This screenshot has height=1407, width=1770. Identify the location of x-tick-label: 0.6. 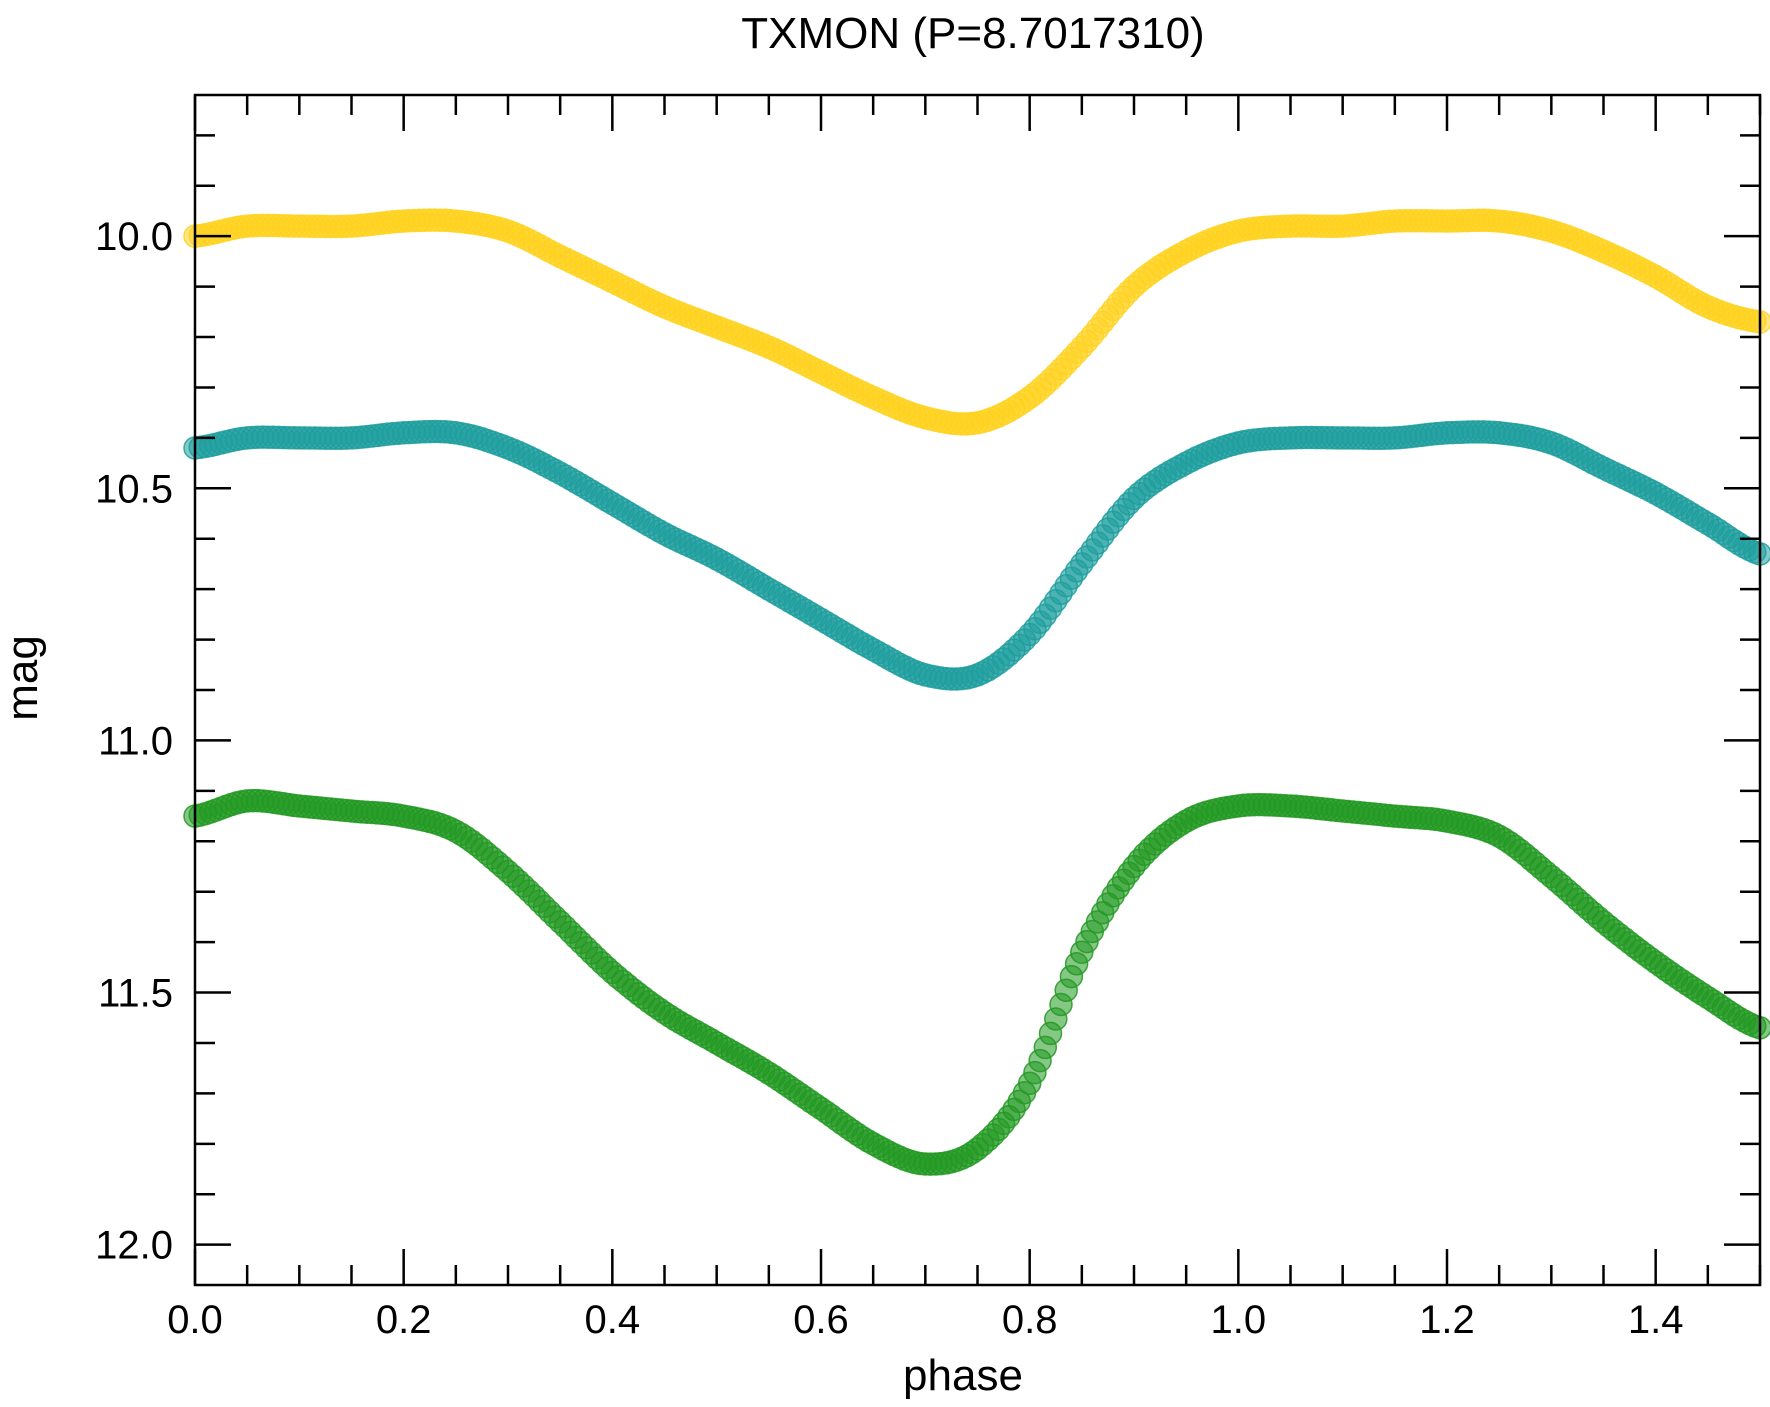
(821, 1320).